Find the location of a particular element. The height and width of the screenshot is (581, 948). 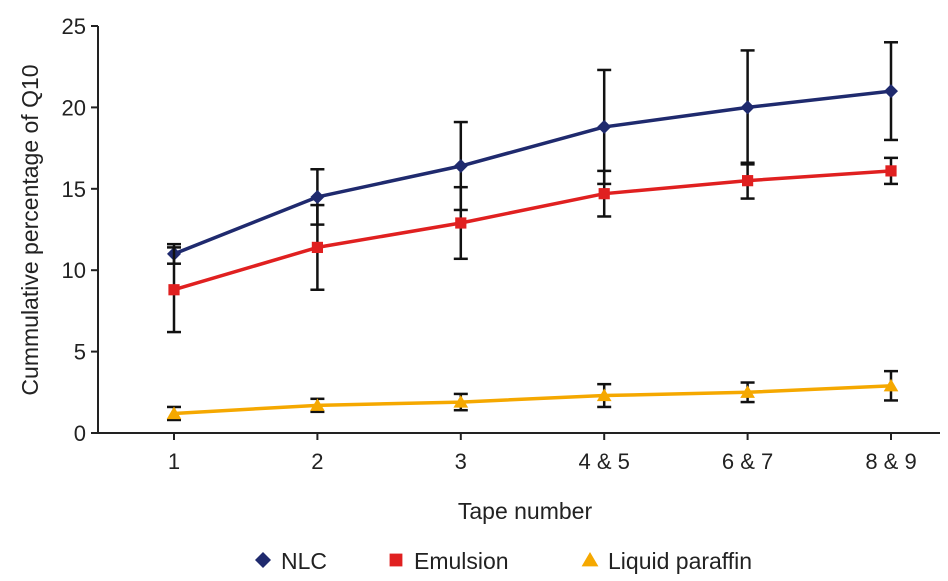

legend-item-nlc: NLC is located at coordinates (291, 561).